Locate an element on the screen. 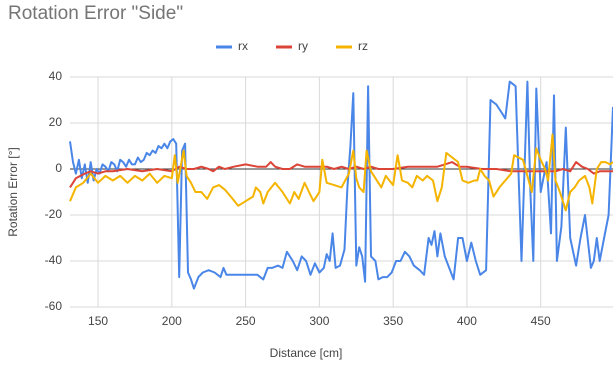 The height and width of the screenshot is (367, 613). y-tick-label: -20 is located at coordinates (54, 214).